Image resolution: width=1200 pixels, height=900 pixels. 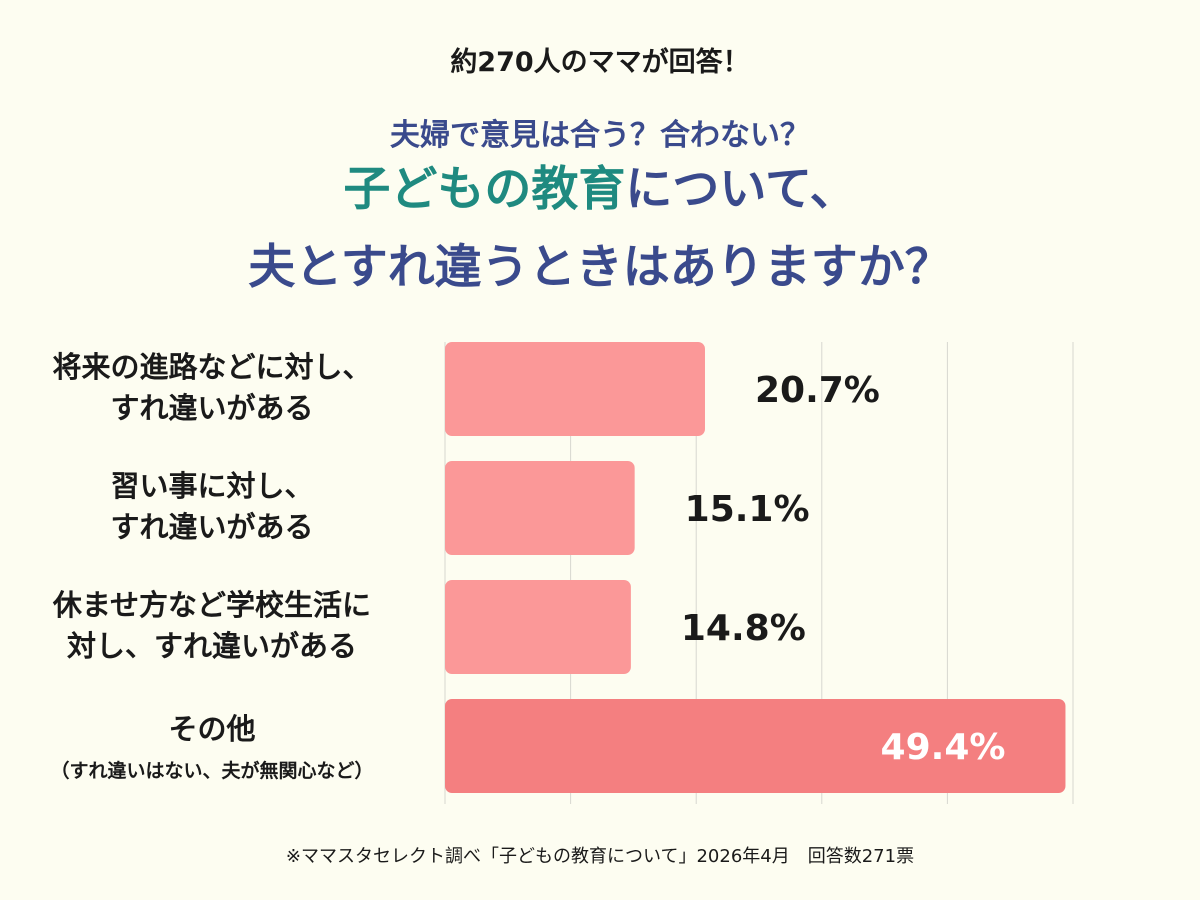 I want to click on subtitle: 夫婦で意見は合う？合わない？, so click(x=600, y=135).